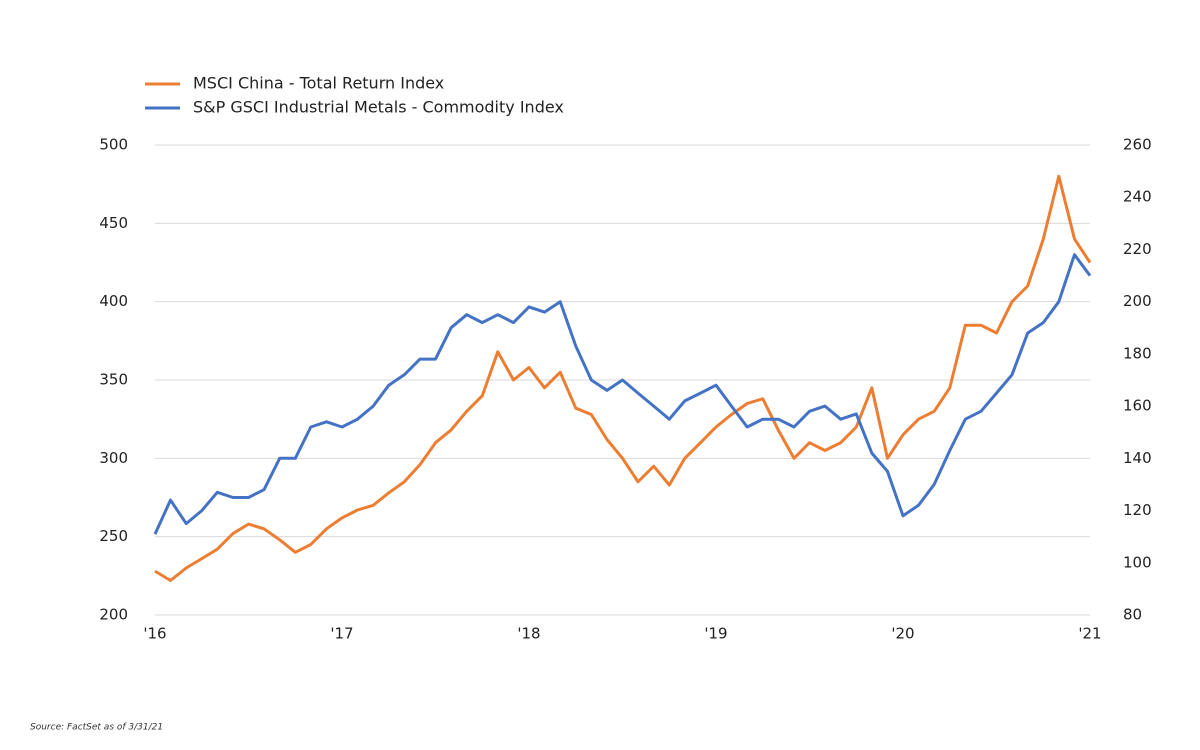 Image resolution: width=1200 pixels, height=750 pixels. I want to click on y2-tick-label: 220, so click(1137, 249).